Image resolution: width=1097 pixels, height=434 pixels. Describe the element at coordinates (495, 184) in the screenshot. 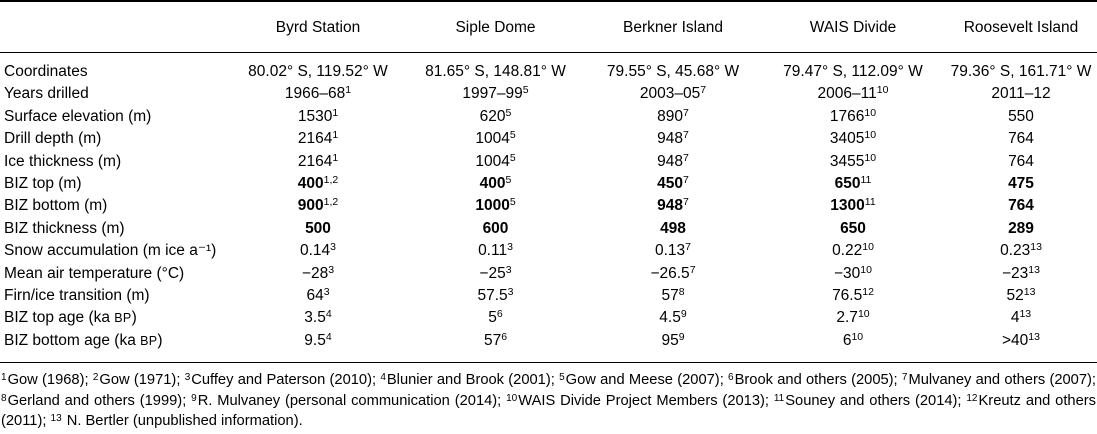

I see `table-cell: 4005` at that location.